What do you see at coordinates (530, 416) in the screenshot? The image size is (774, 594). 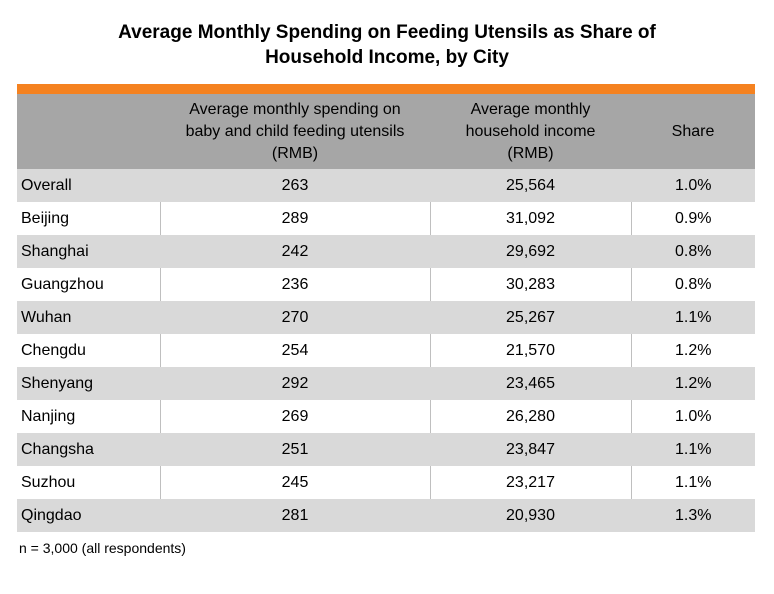 I see `income-cell: 26,280` at bounding box center [530, 416].